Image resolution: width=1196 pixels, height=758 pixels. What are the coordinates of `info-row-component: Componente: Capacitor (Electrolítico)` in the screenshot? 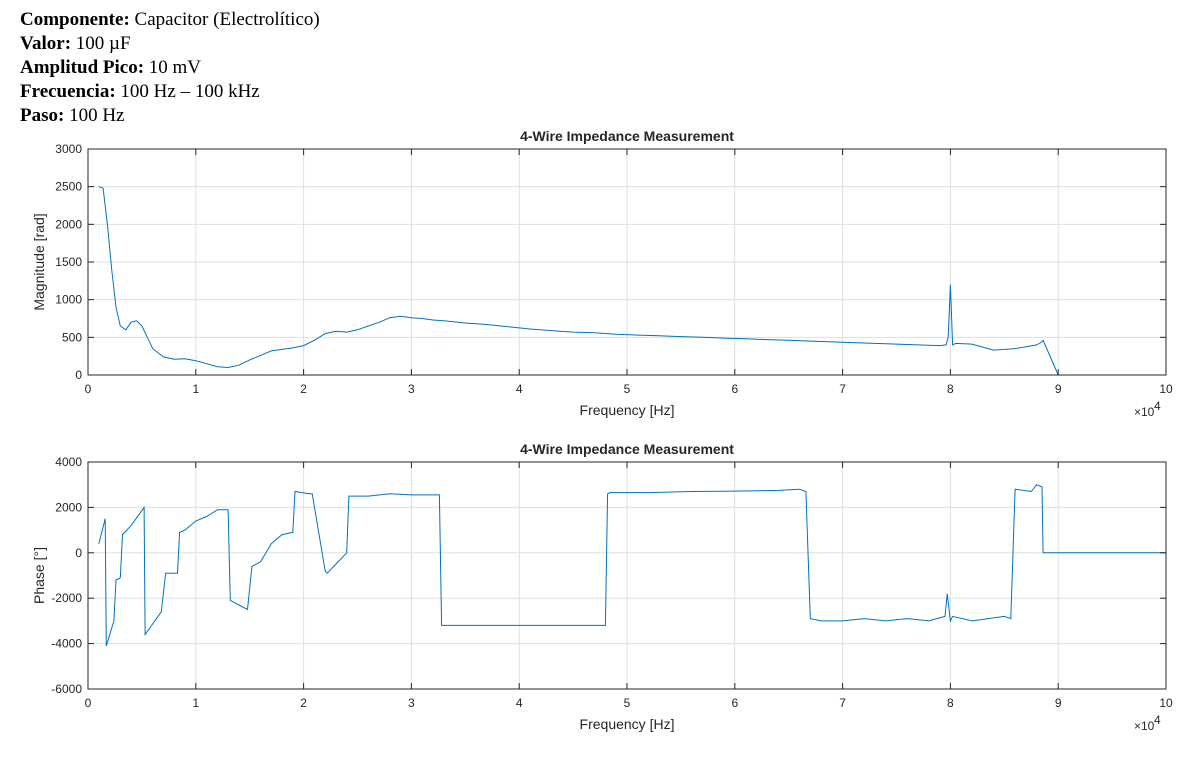 It's located at (170, 20).